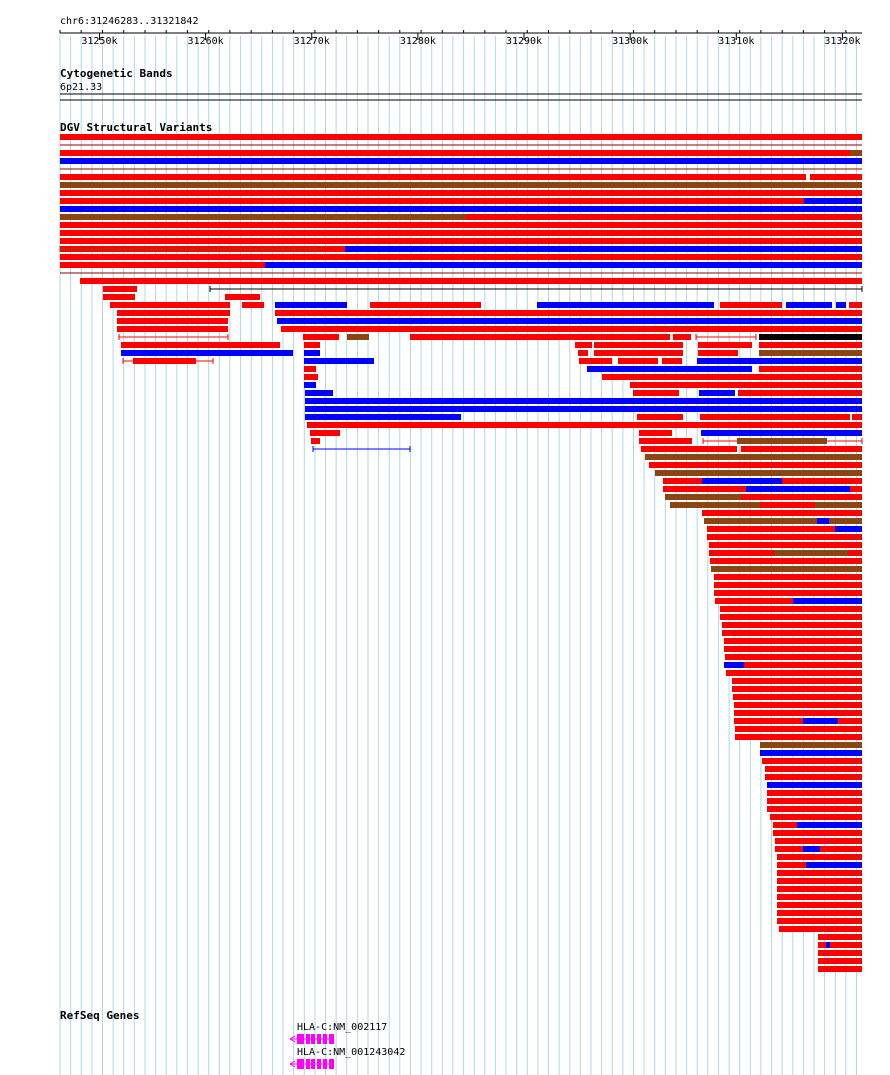  Describe the element at coordinates (99, 1015) in the screenshot. I see `refseq-track-title: RefSeq Genes` at that location.